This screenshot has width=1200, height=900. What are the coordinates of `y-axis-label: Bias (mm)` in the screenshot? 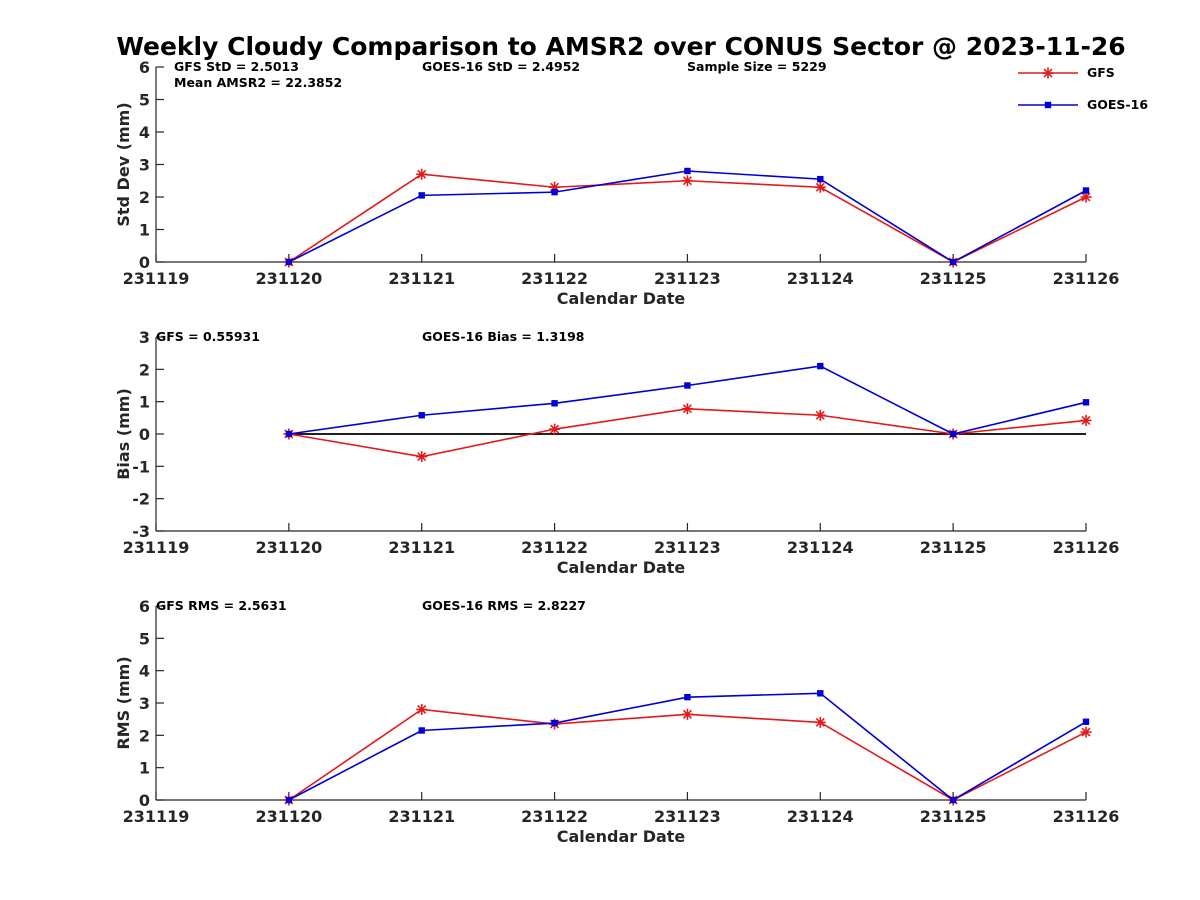 It's located at (123, 434).